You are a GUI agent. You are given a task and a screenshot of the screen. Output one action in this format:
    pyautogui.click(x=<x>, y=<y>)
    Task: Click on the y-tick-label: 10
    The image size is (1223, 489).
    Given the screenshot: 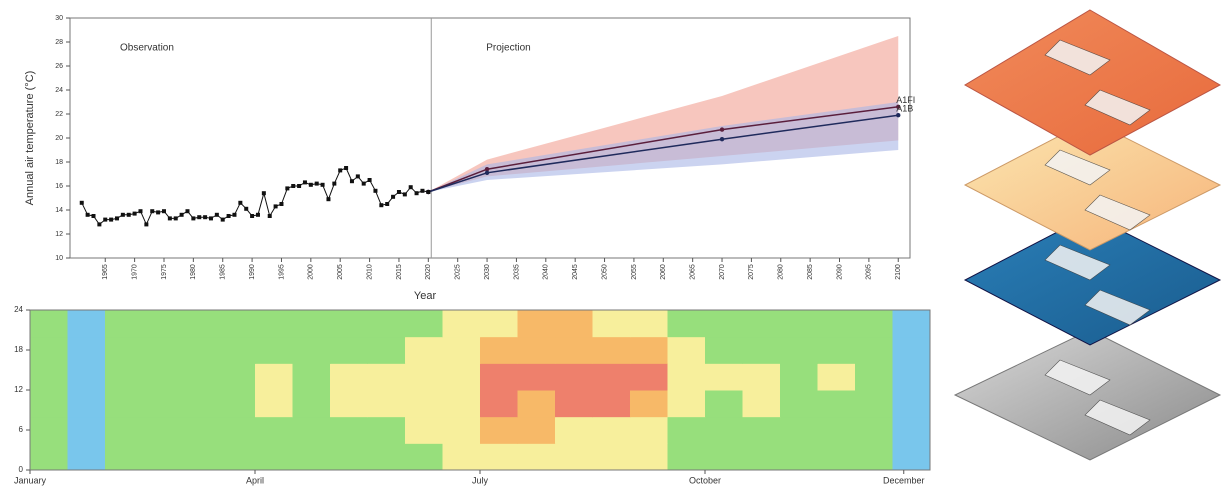 What is the action you would take?
    pyautogui.click(x=59, y=258)
    